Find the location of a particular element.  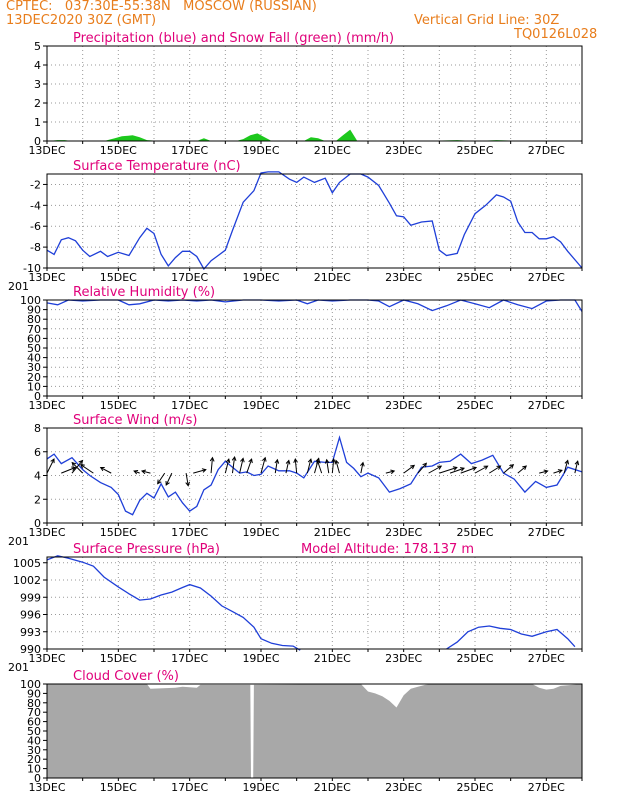

panel-5-subtitle: Model Altitude: 178.137 m is located at coordinates (387, 549).